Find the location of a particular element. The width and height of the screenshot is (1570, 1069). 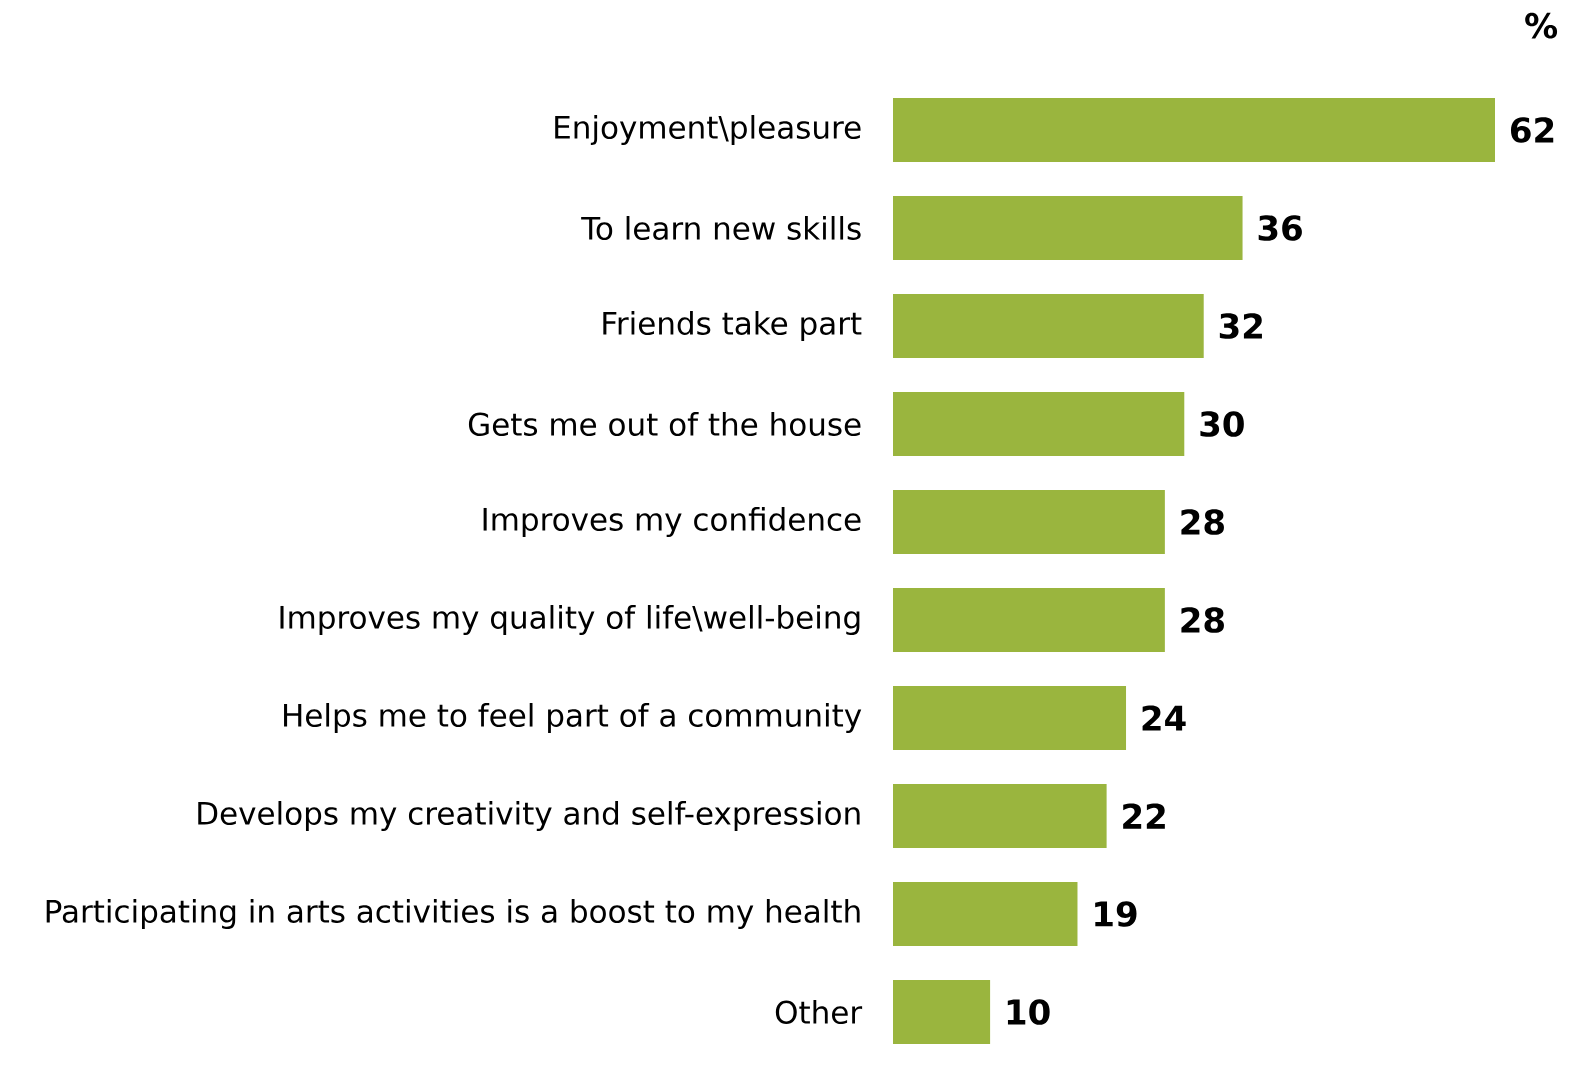

data-label: 19 is located at coordinates (1116, 914).